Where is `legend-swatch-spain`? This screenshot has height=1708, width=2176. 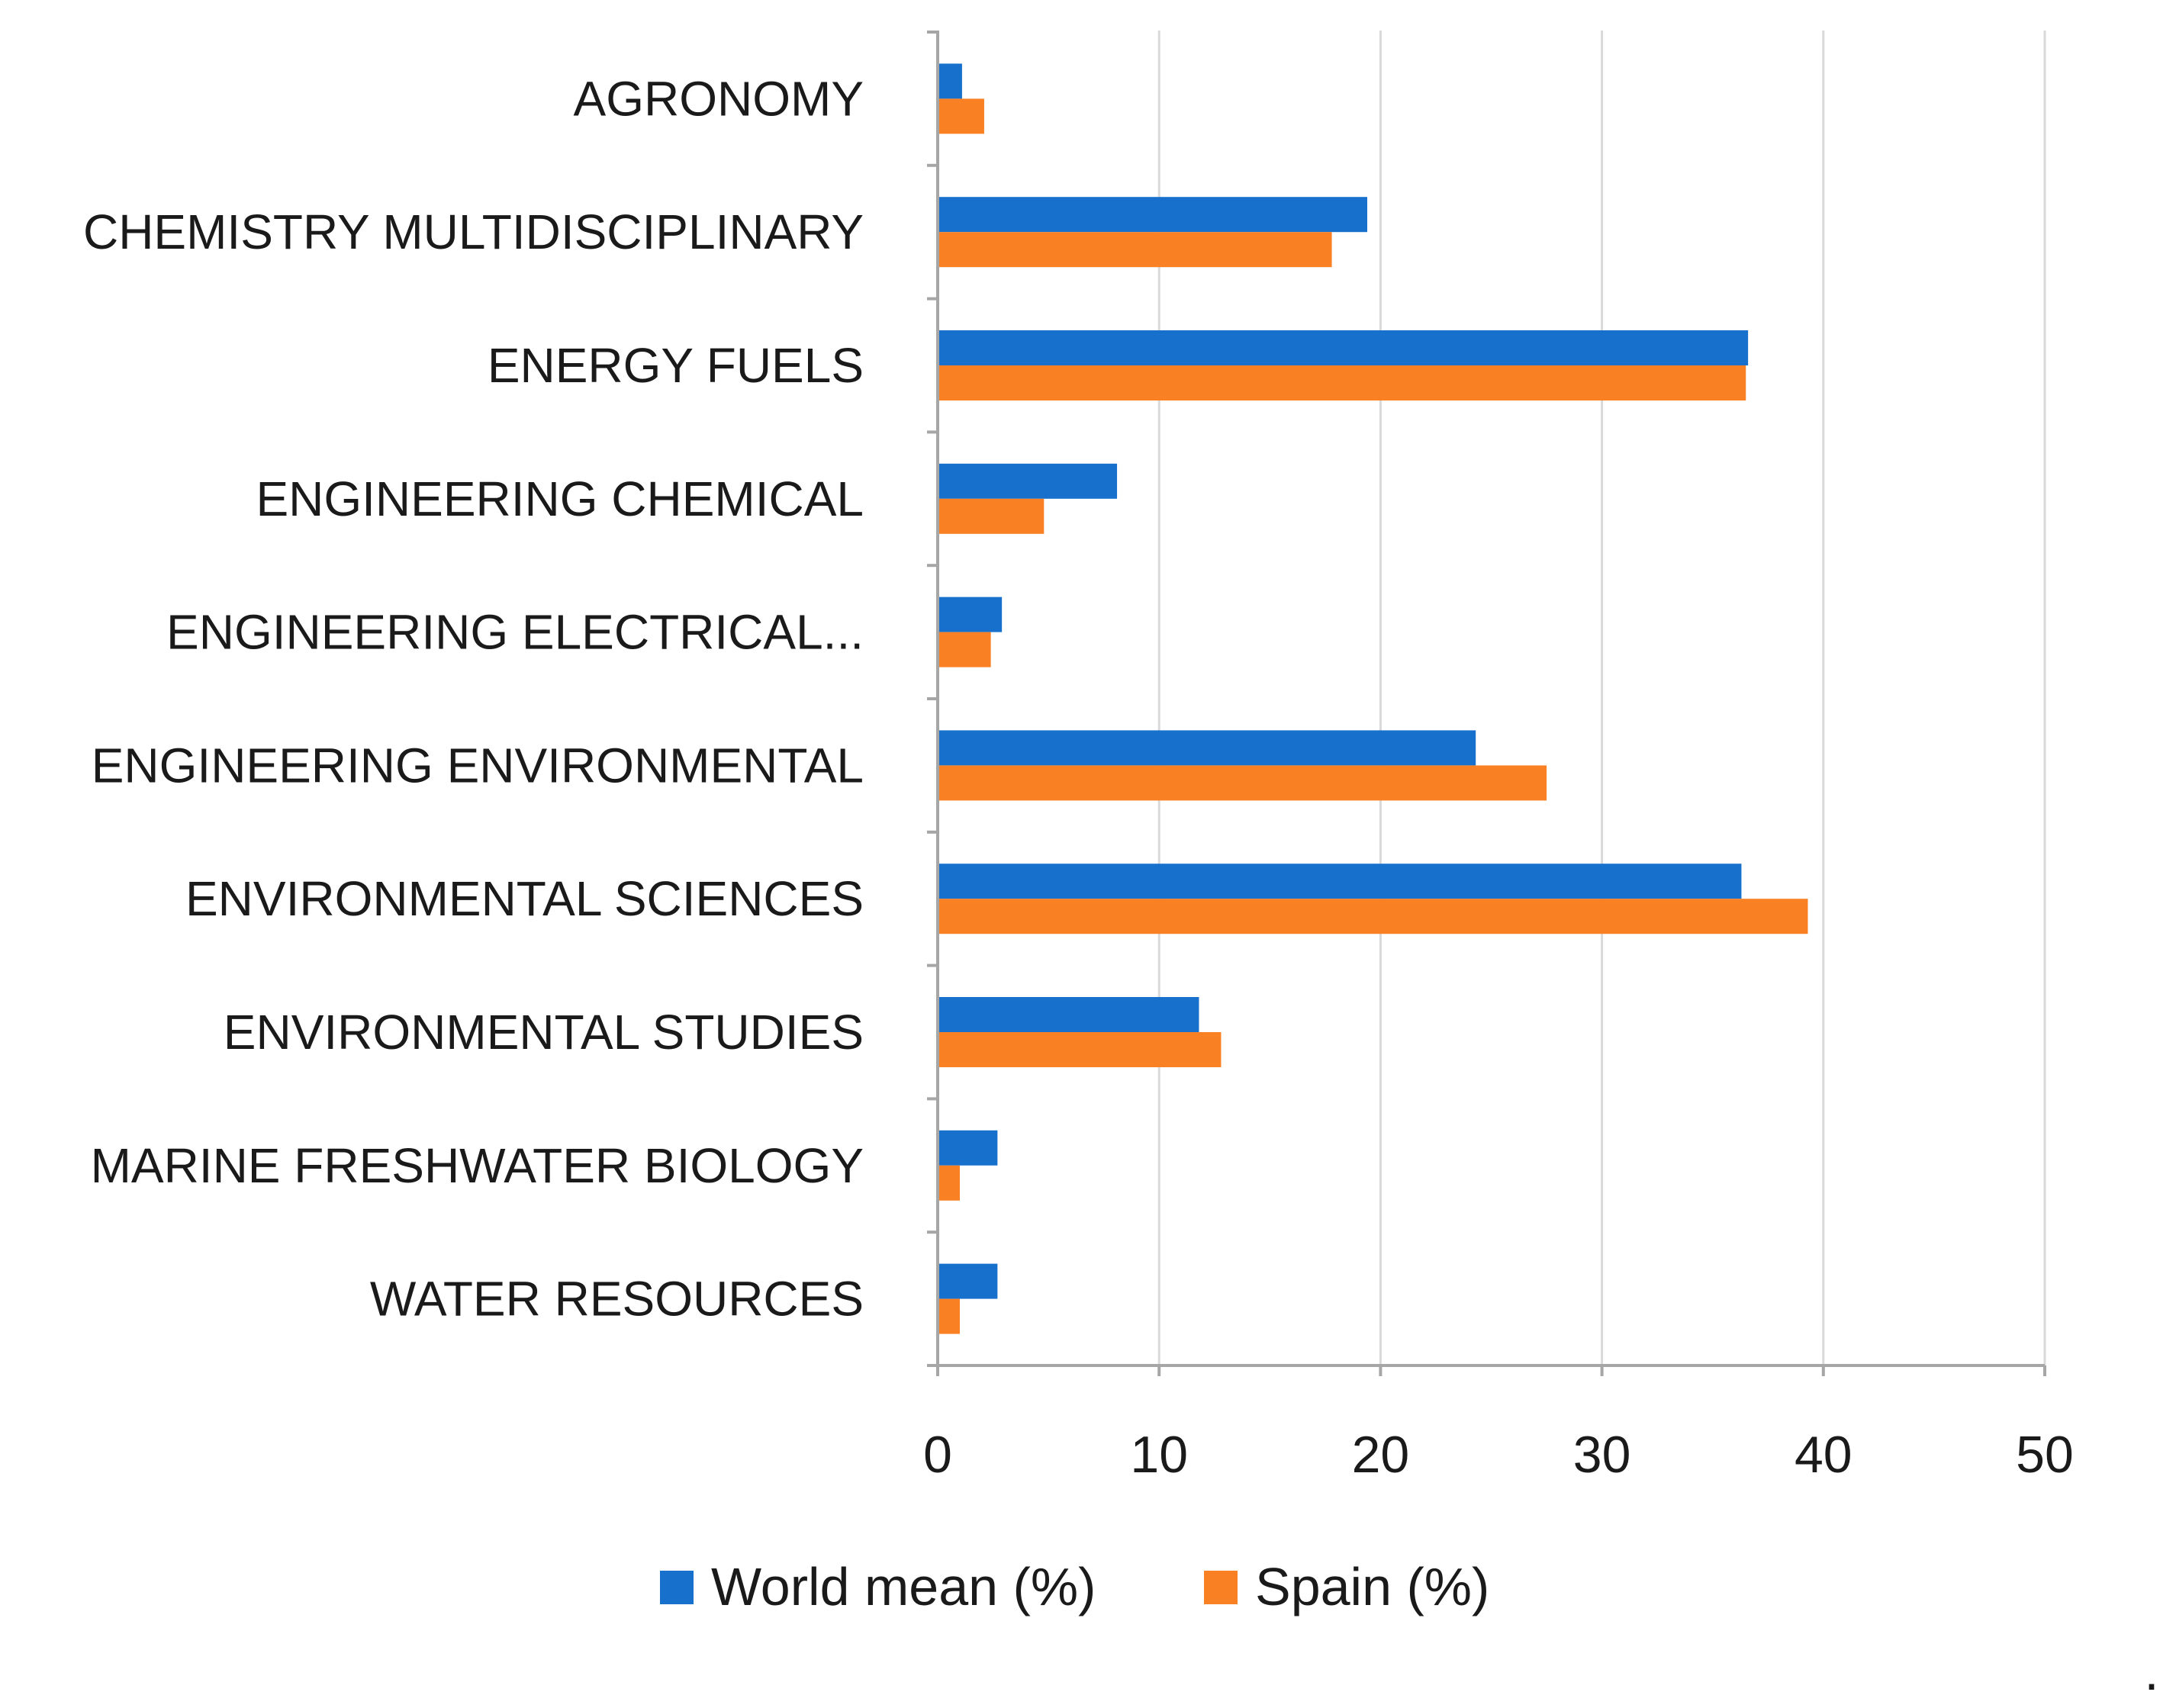
legend-swatch-spain is located at coordinates (1221, 1587).